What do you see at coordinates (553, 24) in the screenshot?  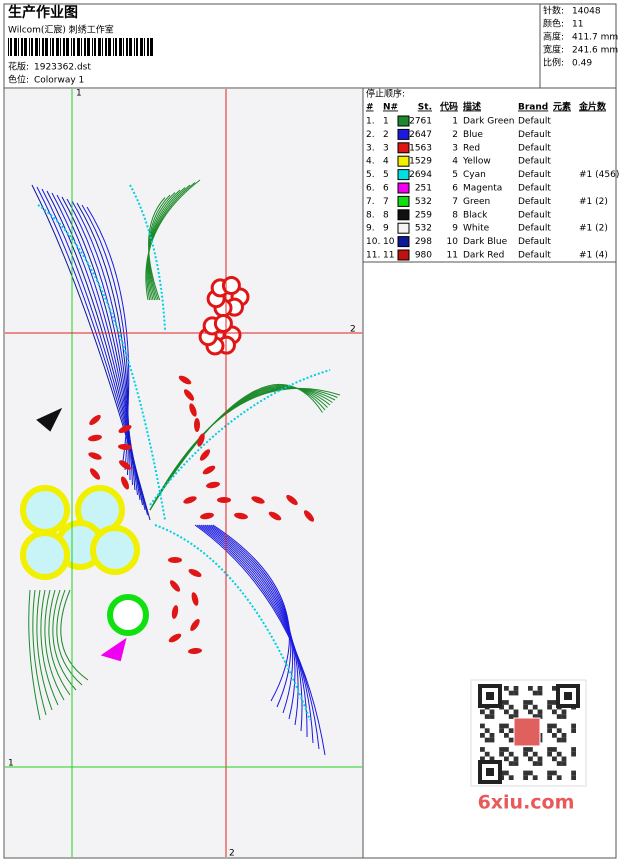 I see `stat-label: 颜色:` at bounding box center [553, 24].